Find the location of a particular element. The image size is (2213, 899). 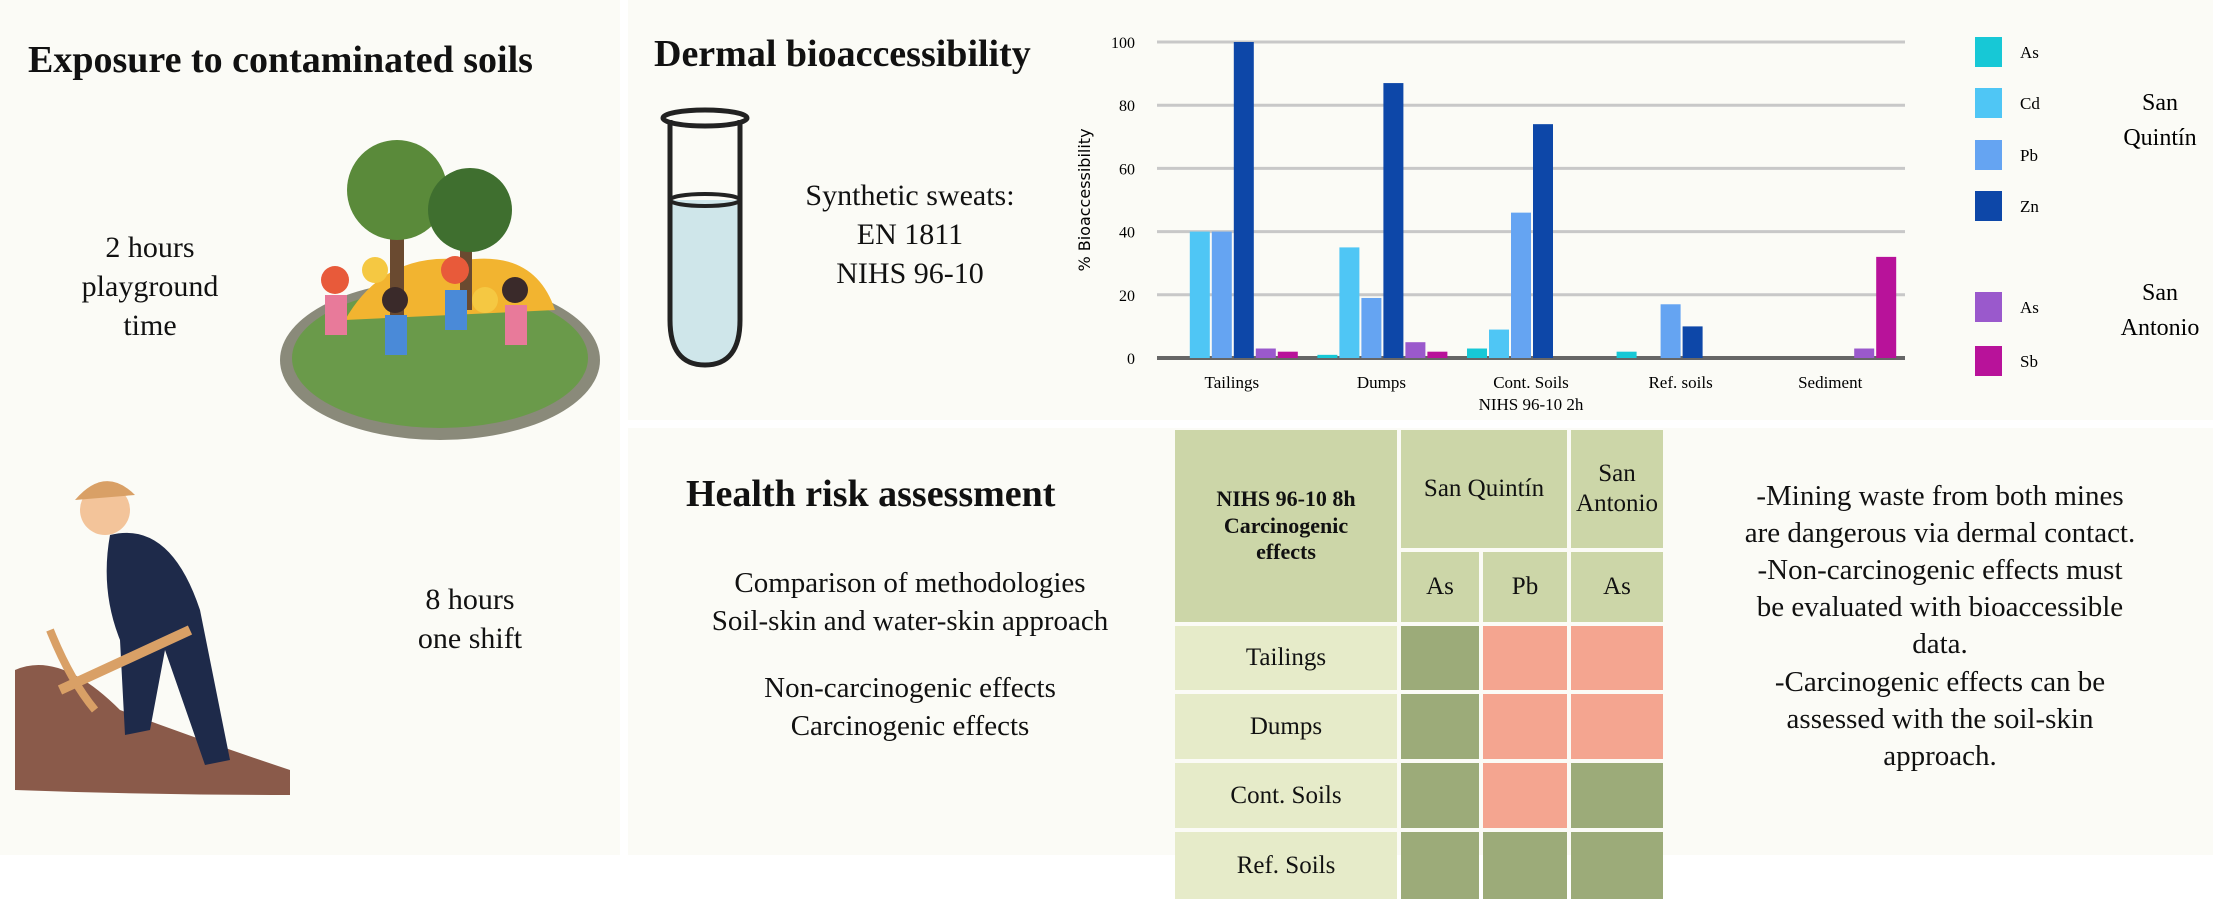

playground-illustration is located at coordinates (440, 290).